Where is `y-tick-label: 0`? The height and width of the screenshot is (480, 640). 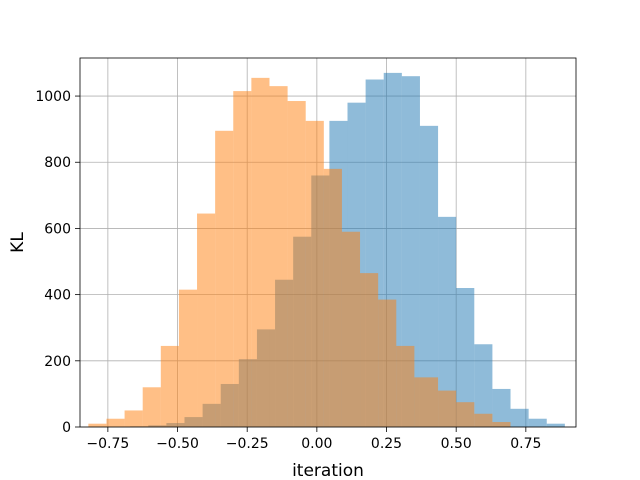 y-tick-label: 0 is located at coordinates (66, 428).